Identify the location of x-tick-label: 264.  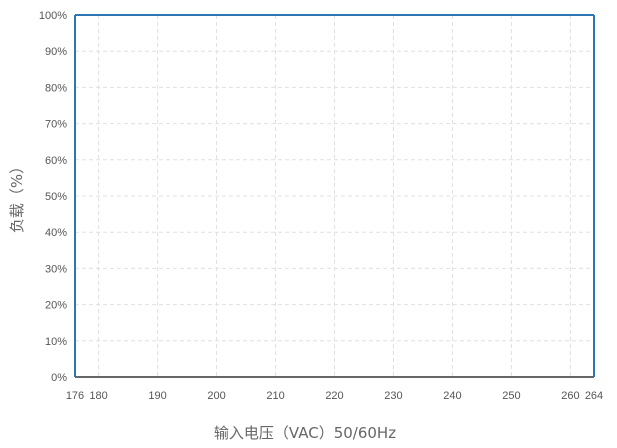
(594, 396).